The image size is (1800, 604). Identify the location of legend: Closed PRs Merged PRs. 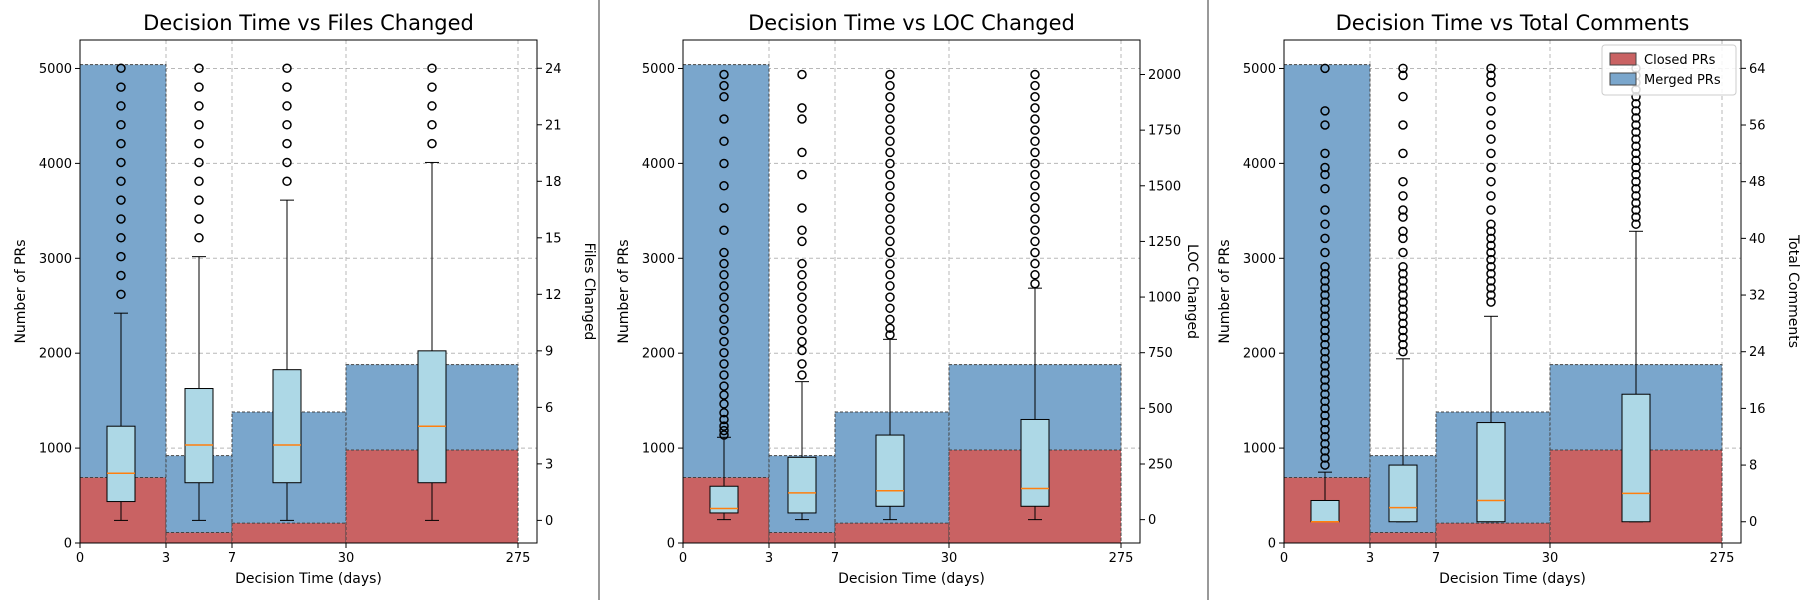
(1669, 70).